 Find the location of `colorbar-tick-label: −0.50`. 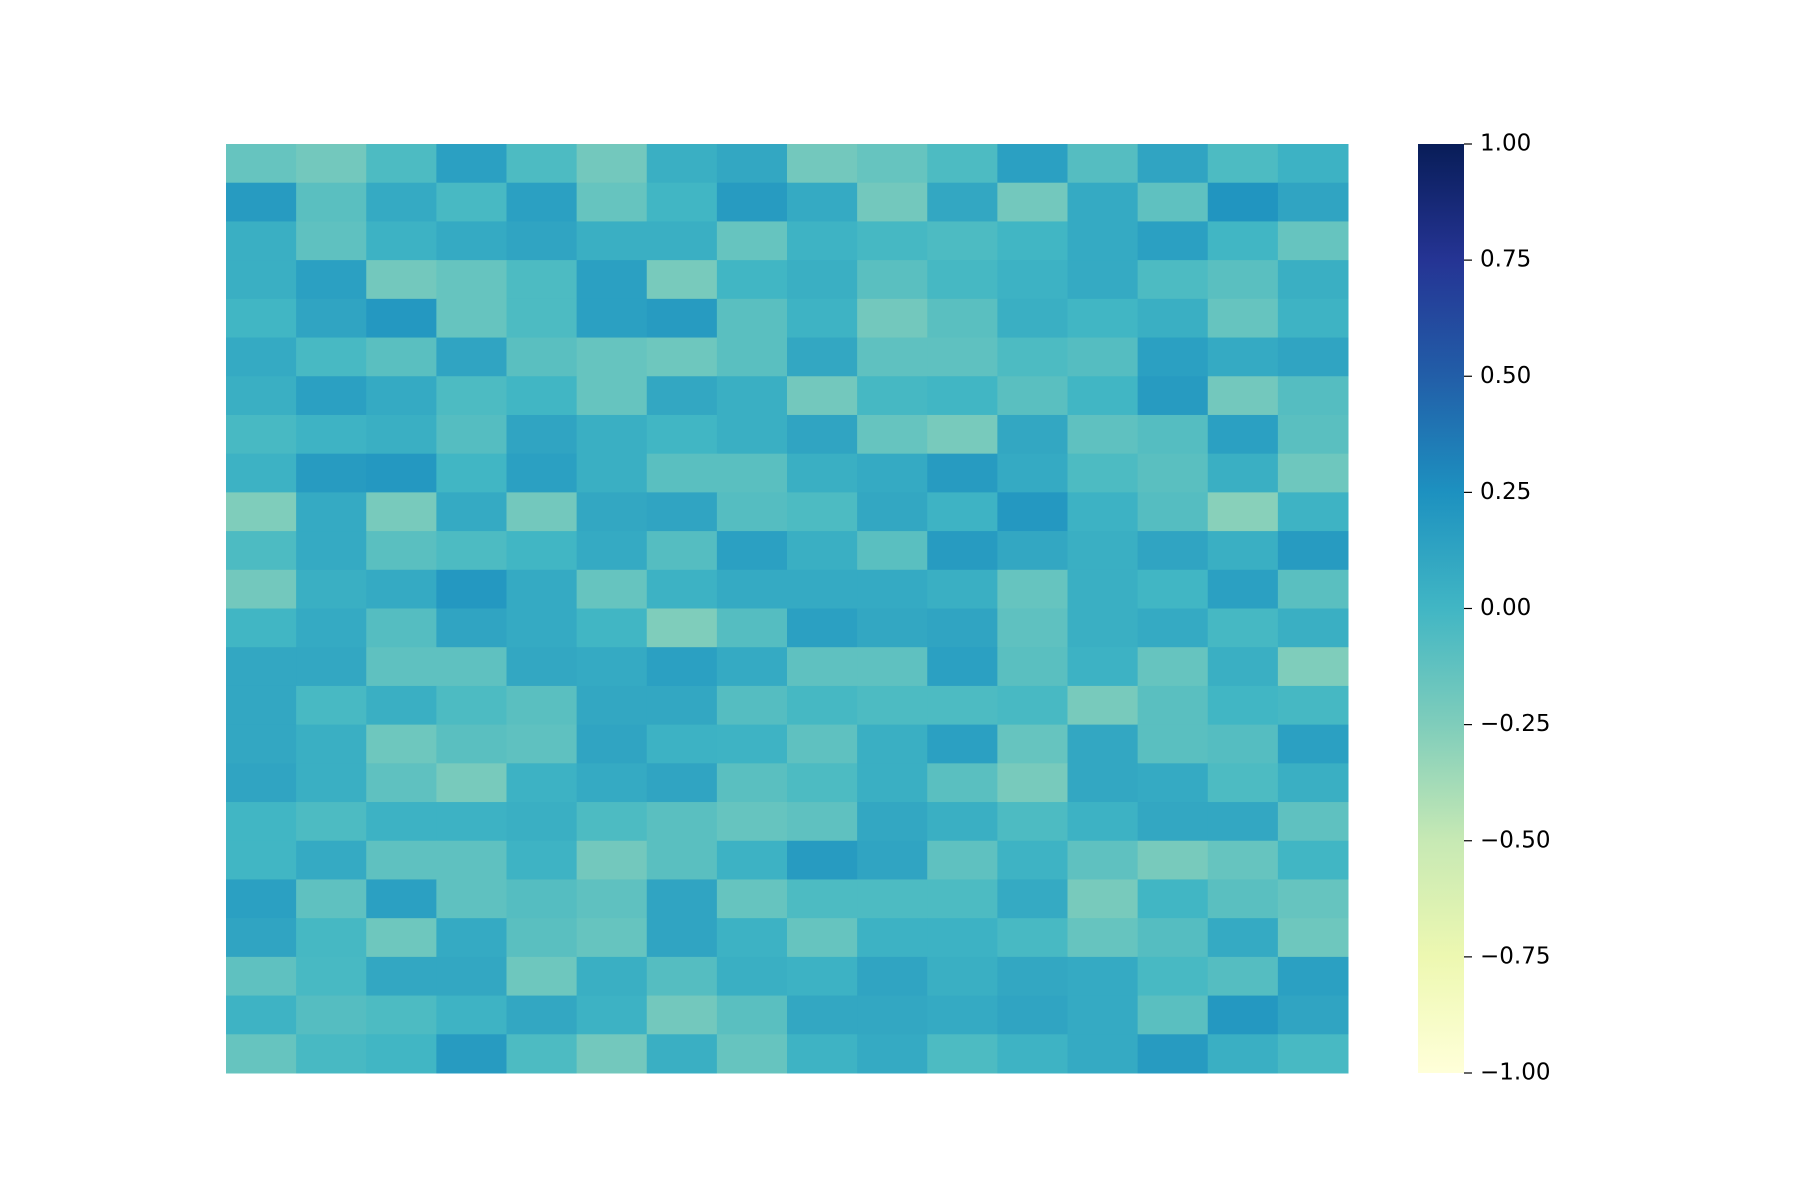

colorbar-tick-label: −0.50 is located at coordinates (1515, 840).